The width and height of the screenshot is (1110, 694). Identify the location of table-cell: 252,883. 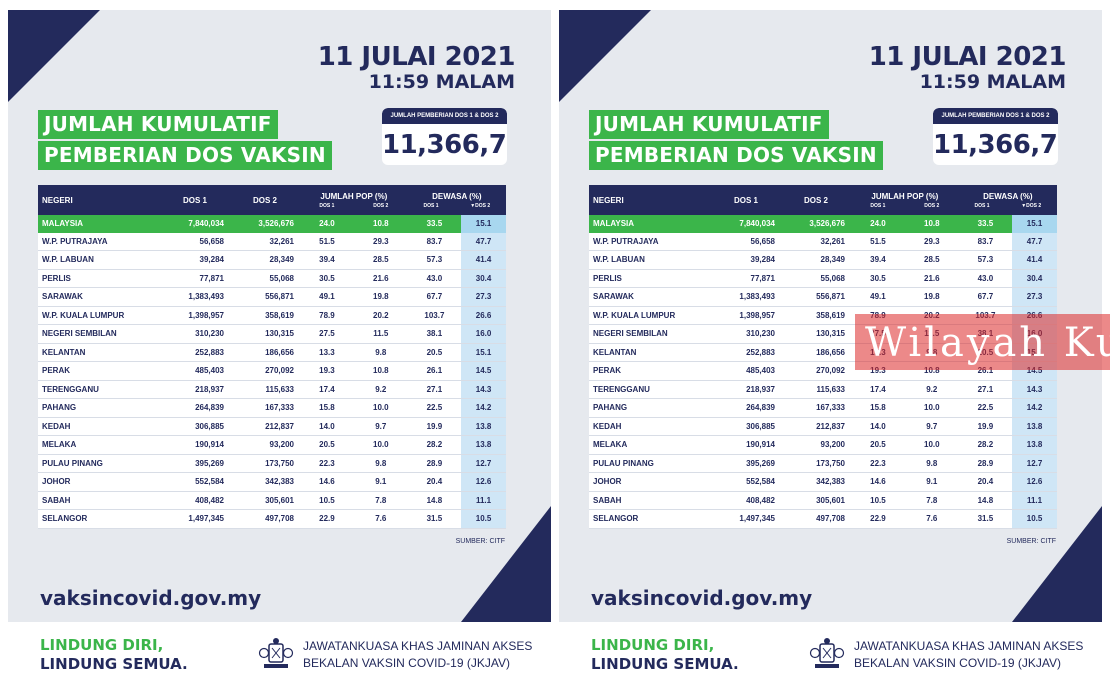
(746, 352).